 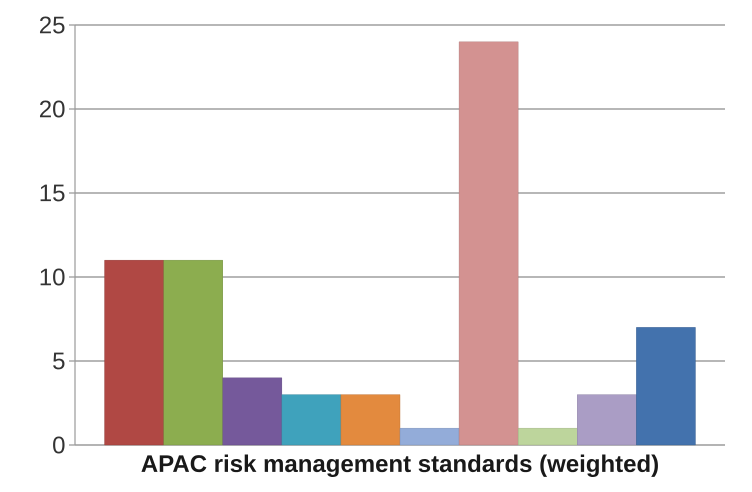 I want to click on y-tick-label: 0, so click(x=59, y=445).